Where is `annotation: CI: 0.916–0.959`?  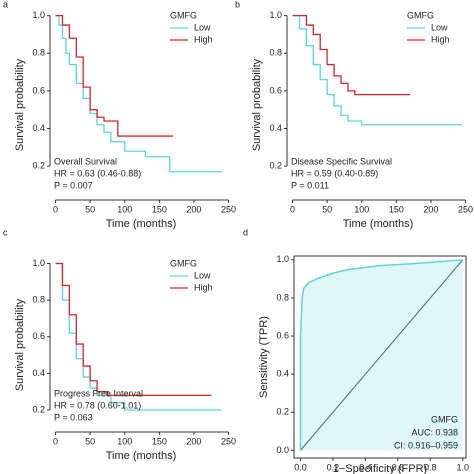 annotation: CI: 0.916–0.959 is located at coordinates (426, 445).